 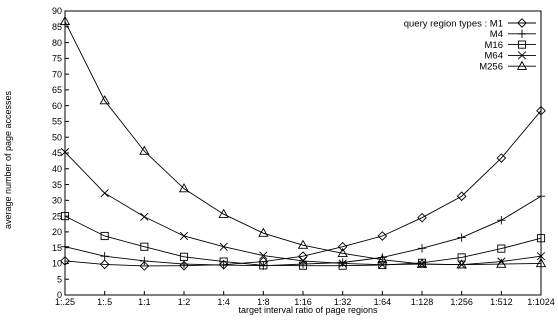 What do you see at coordinates (57, 201) in the screenshot?
I see `y-tick-label: 30` at bounding box center [57, 201].